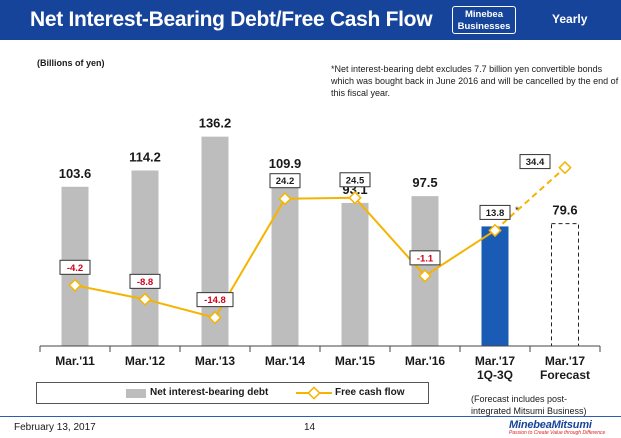 The image size is (621, 438). Describe the element at coordinates (314, 393) in the screenshot. I see `legend-line-swatch` at that location.